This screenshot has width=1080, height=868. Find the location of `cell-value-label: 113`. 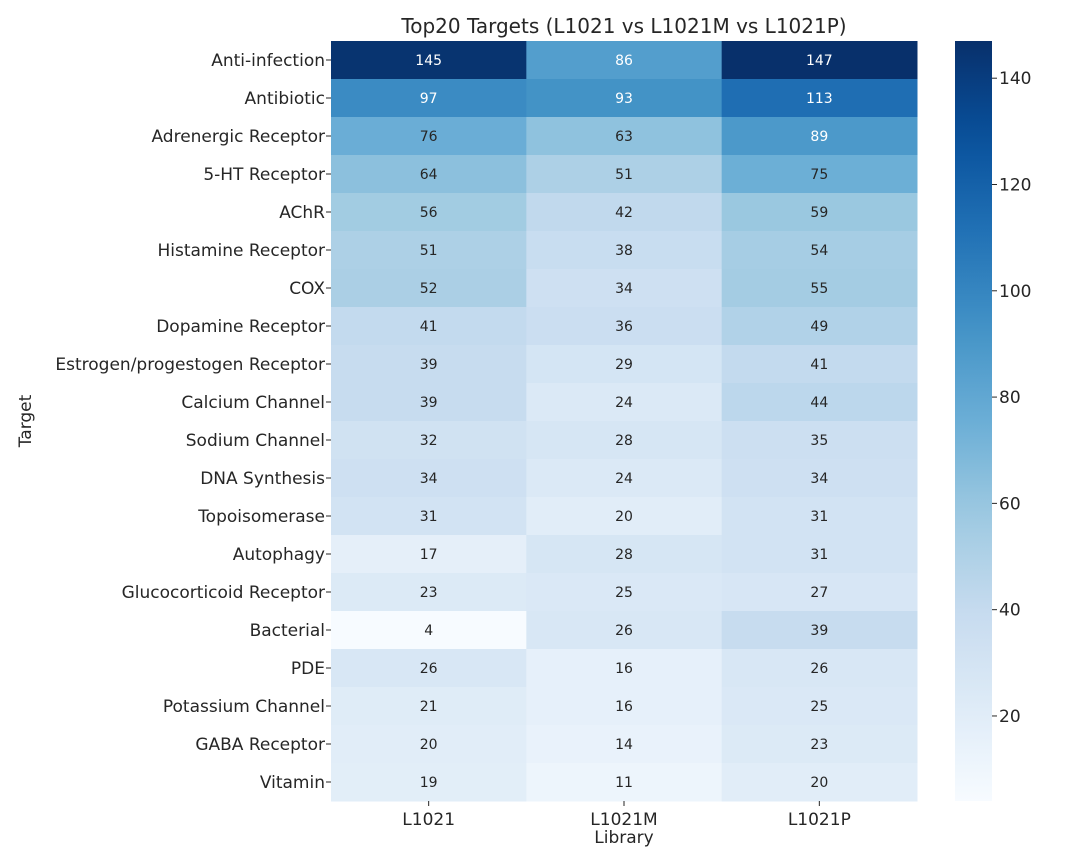

cell-value-label: 113 is located at coordinates (819, 99).